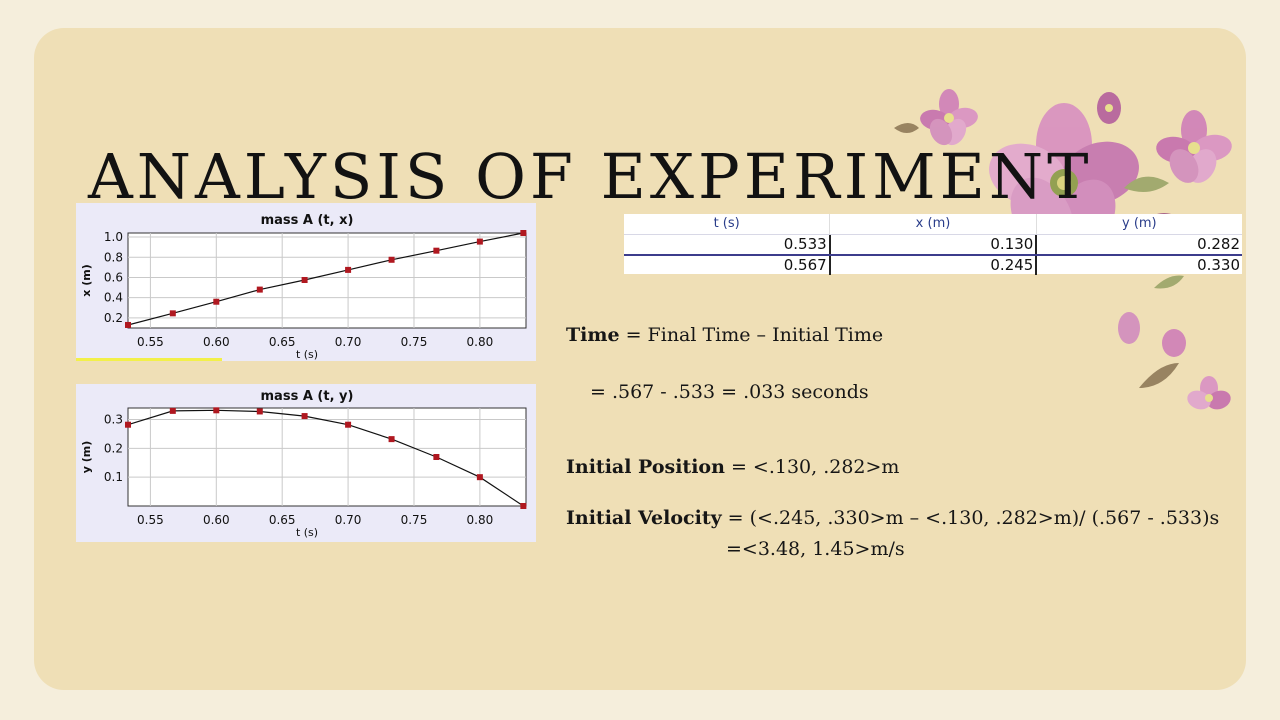 This screenshot has height=720, width=1280. I want to click on table-header-row: t (s) x (m) y (m), so click(933, 224).